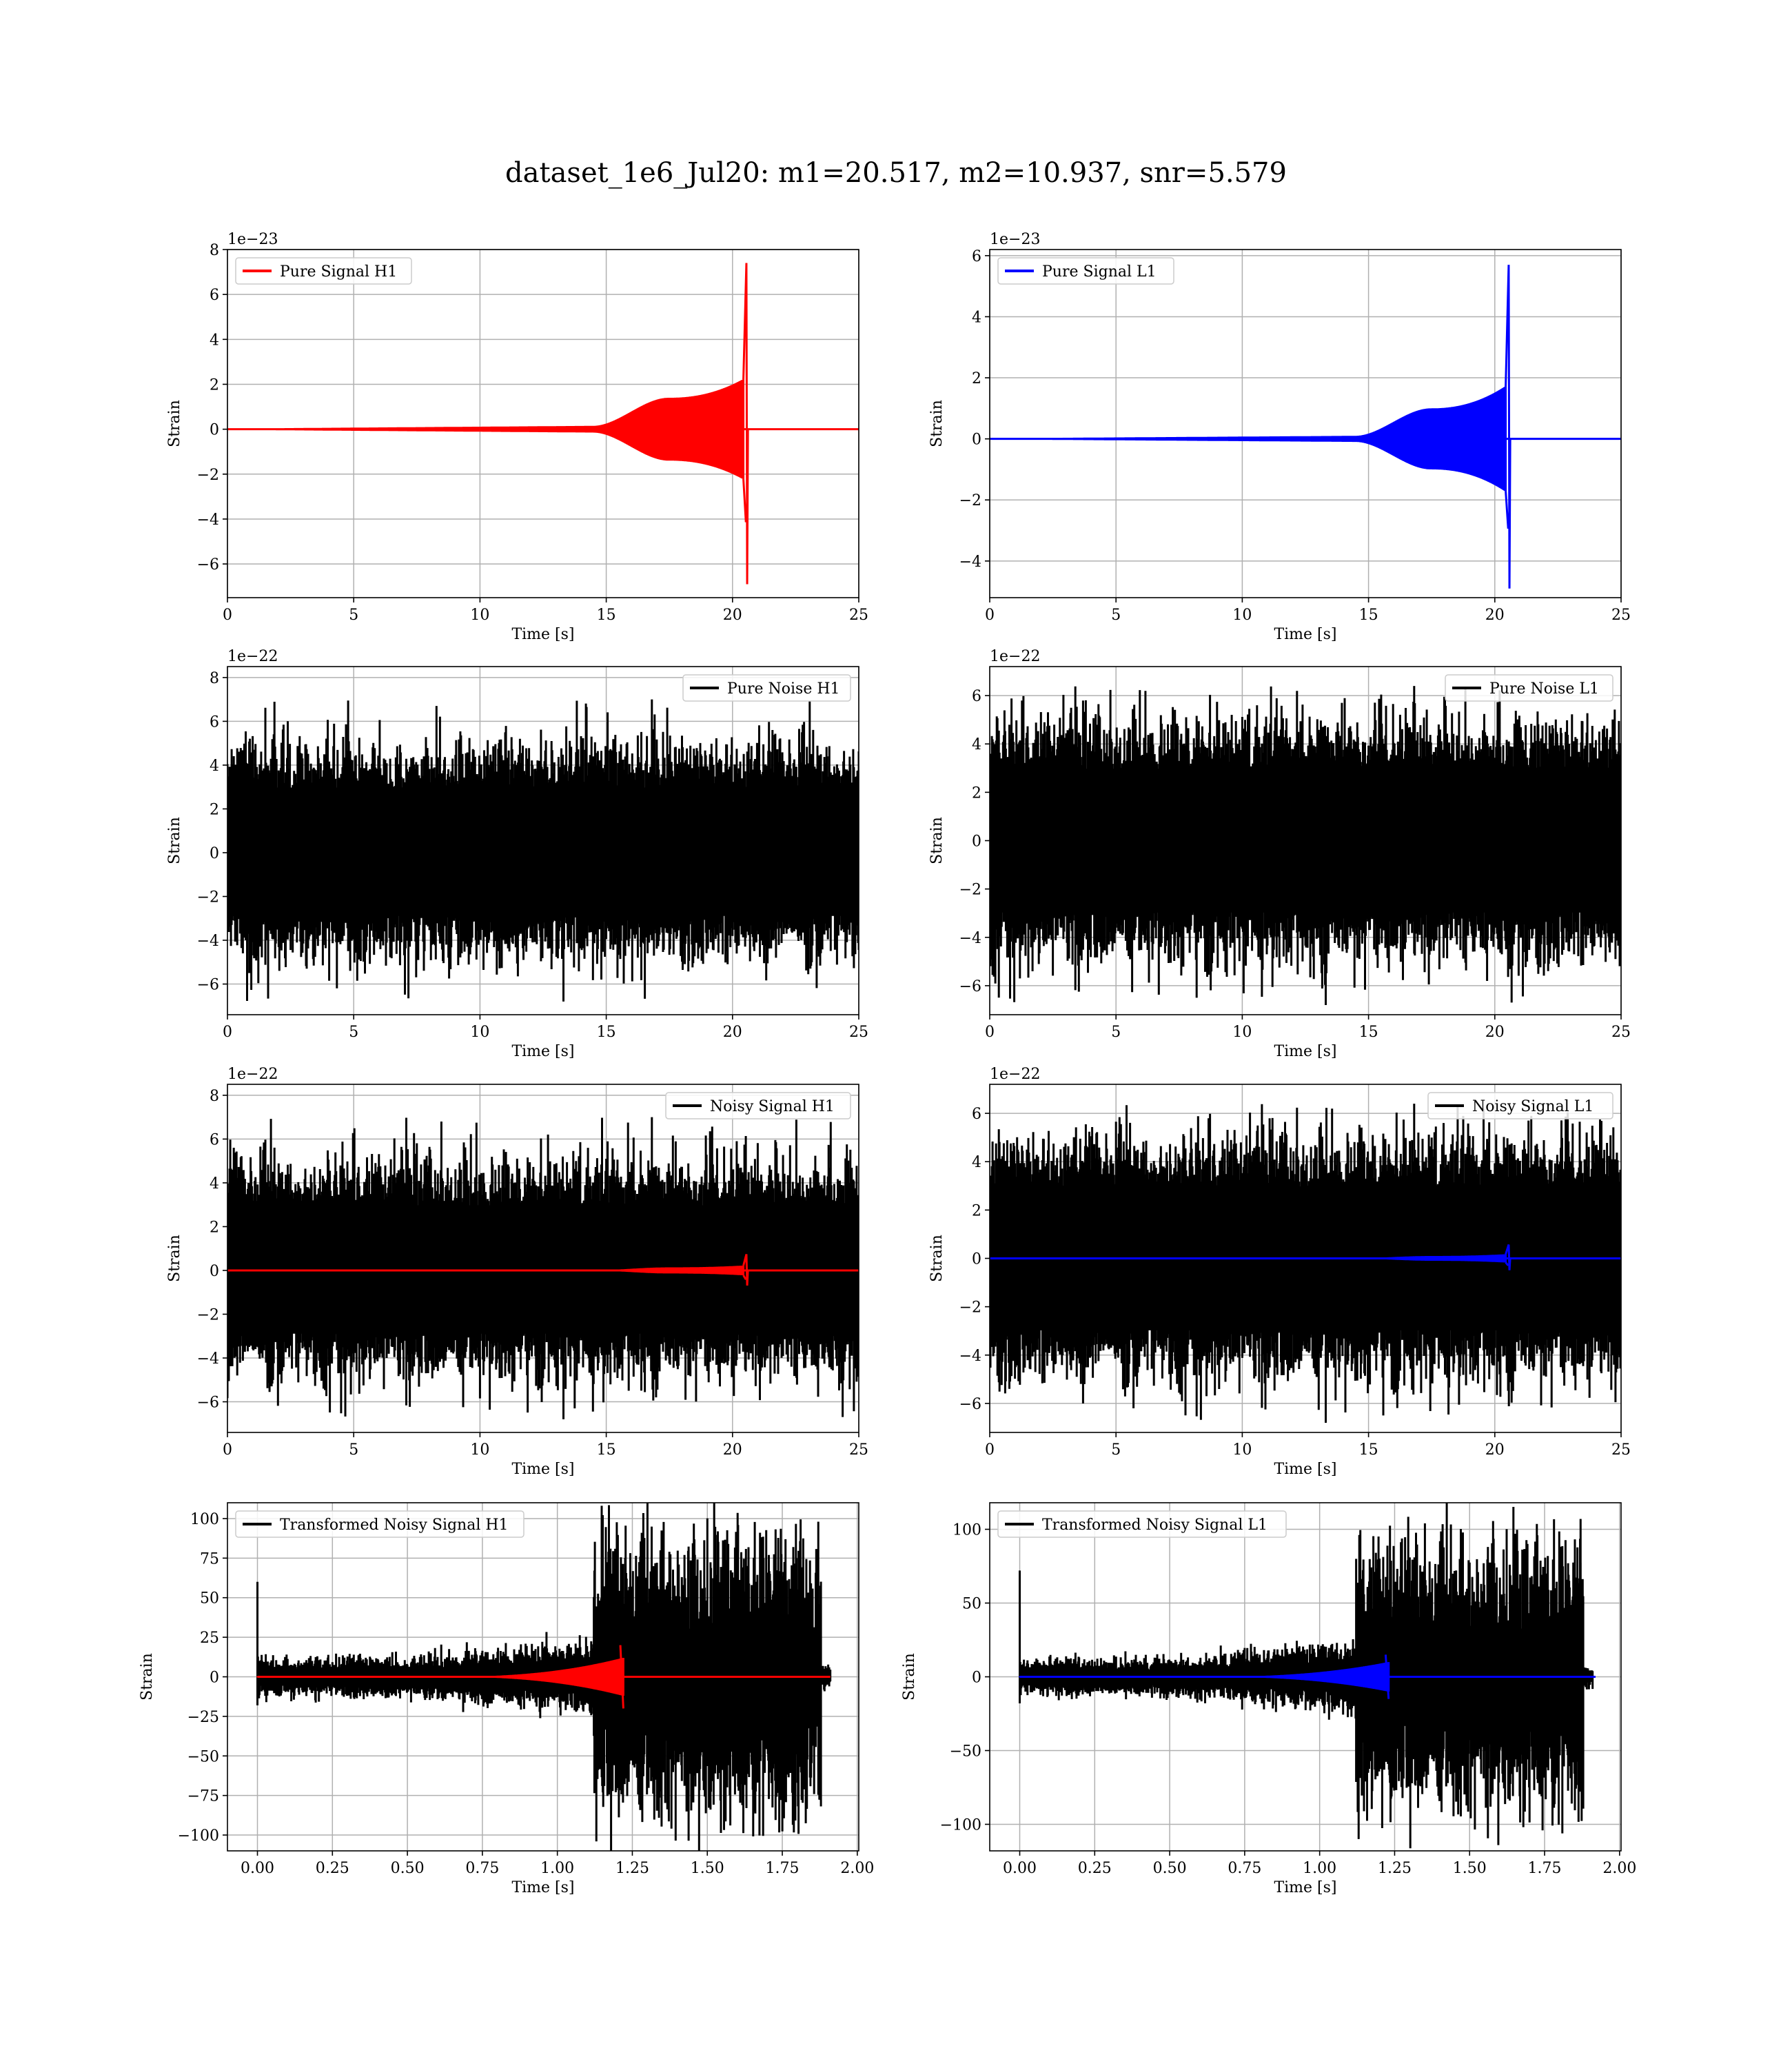 The height and width of the screenshot is (2068, 1792). I want to click on x-tick-label: 1.75, so click(1545, 1868).